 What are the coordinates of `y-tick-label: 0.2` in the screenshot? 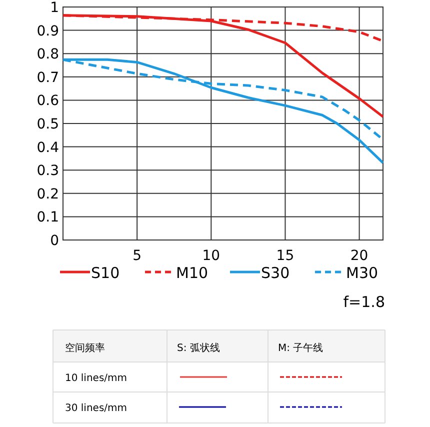 It's located at (47, 194).